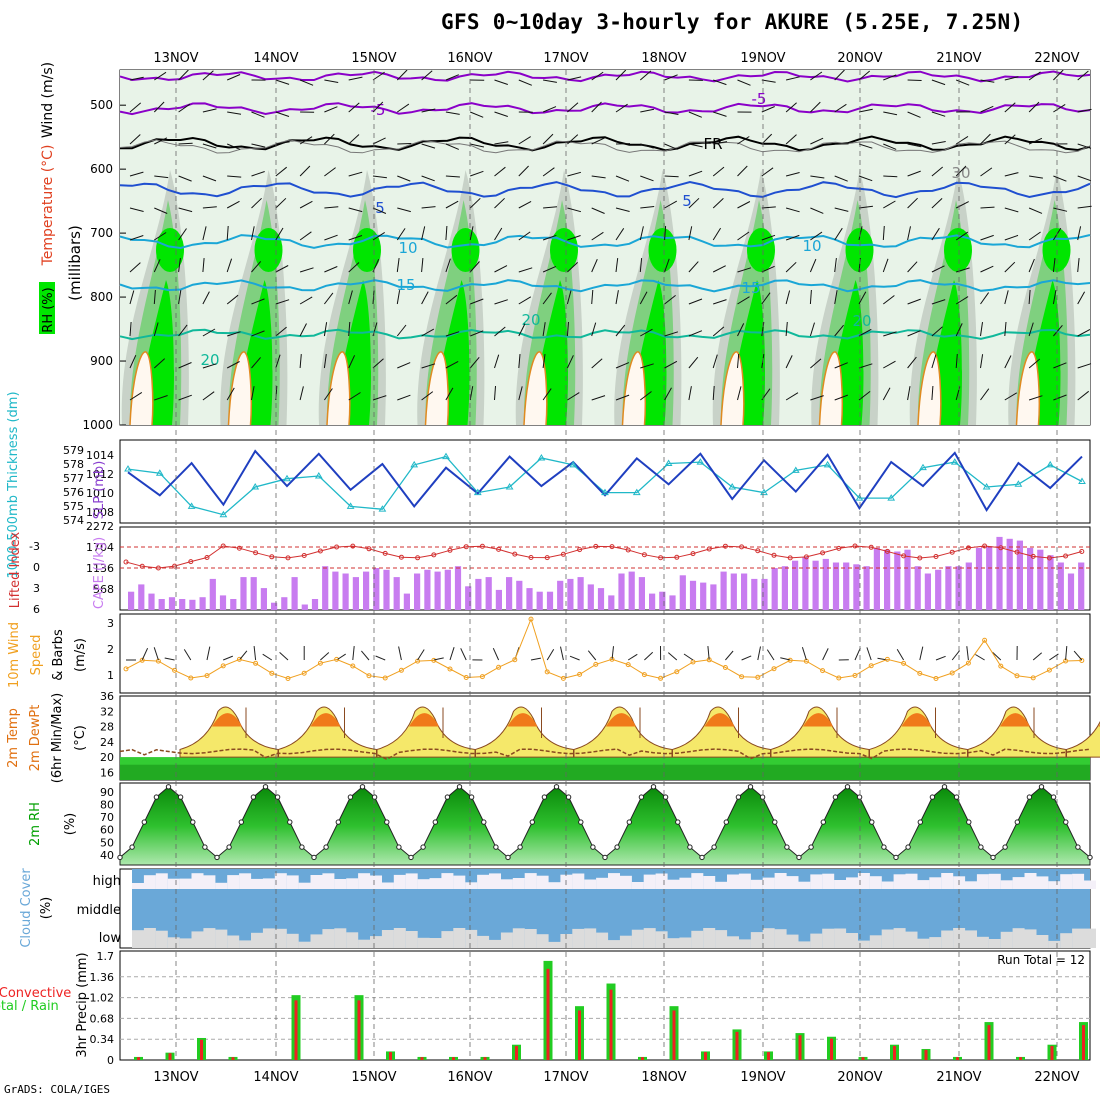 This screenshot has width=1100, height=1100. Describe the element at coordinates (100, 455) in the screenshot. I see `slp-tick: 1014` at that location.